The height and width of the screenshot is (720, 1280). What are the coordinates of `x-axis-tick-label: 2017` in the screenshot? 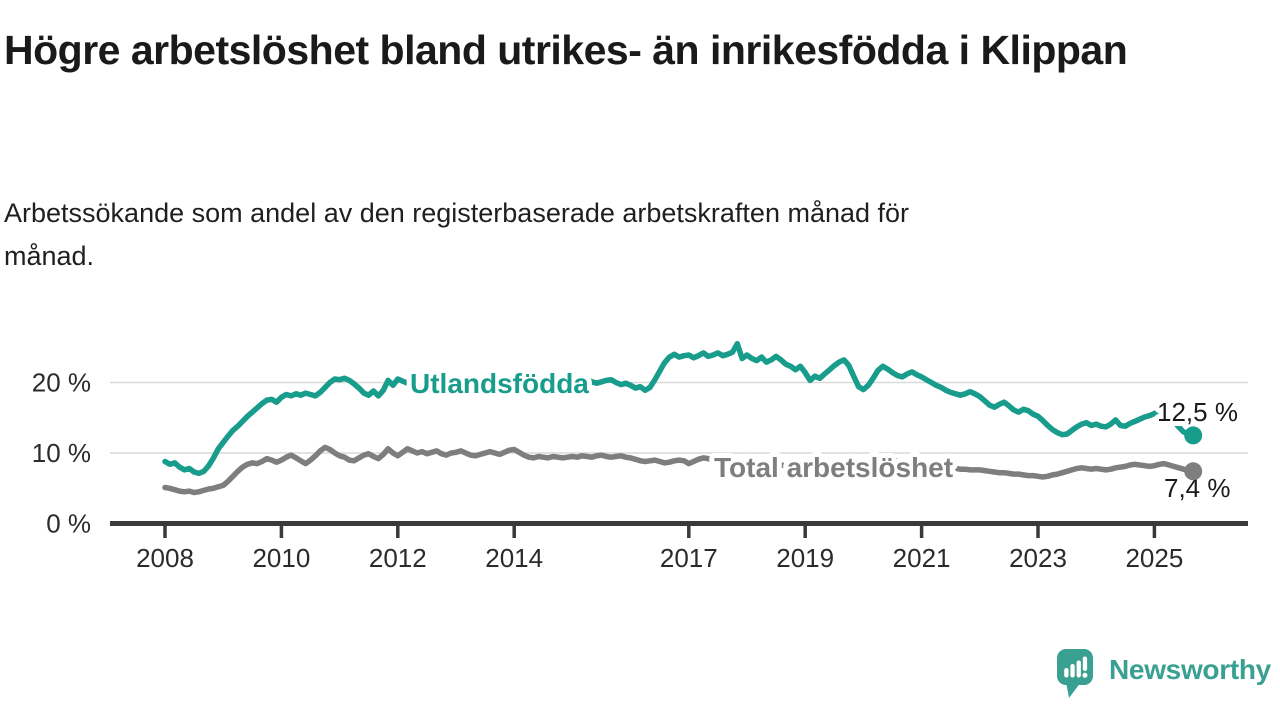 It's located at (689, 558).